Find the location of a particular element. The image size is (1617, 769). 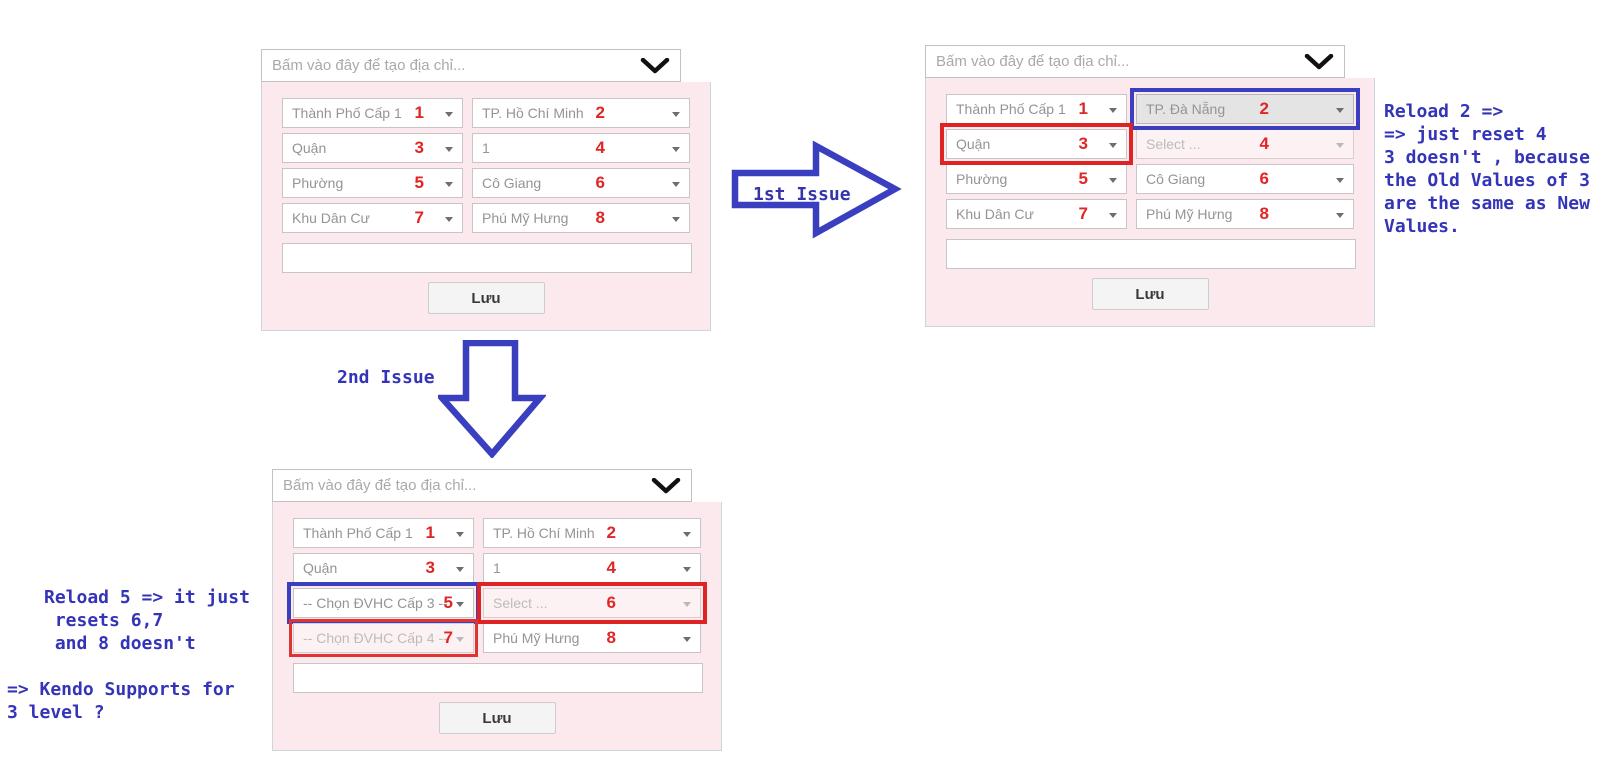

dropdown-value: 1 is located at coordinates (486, 148).